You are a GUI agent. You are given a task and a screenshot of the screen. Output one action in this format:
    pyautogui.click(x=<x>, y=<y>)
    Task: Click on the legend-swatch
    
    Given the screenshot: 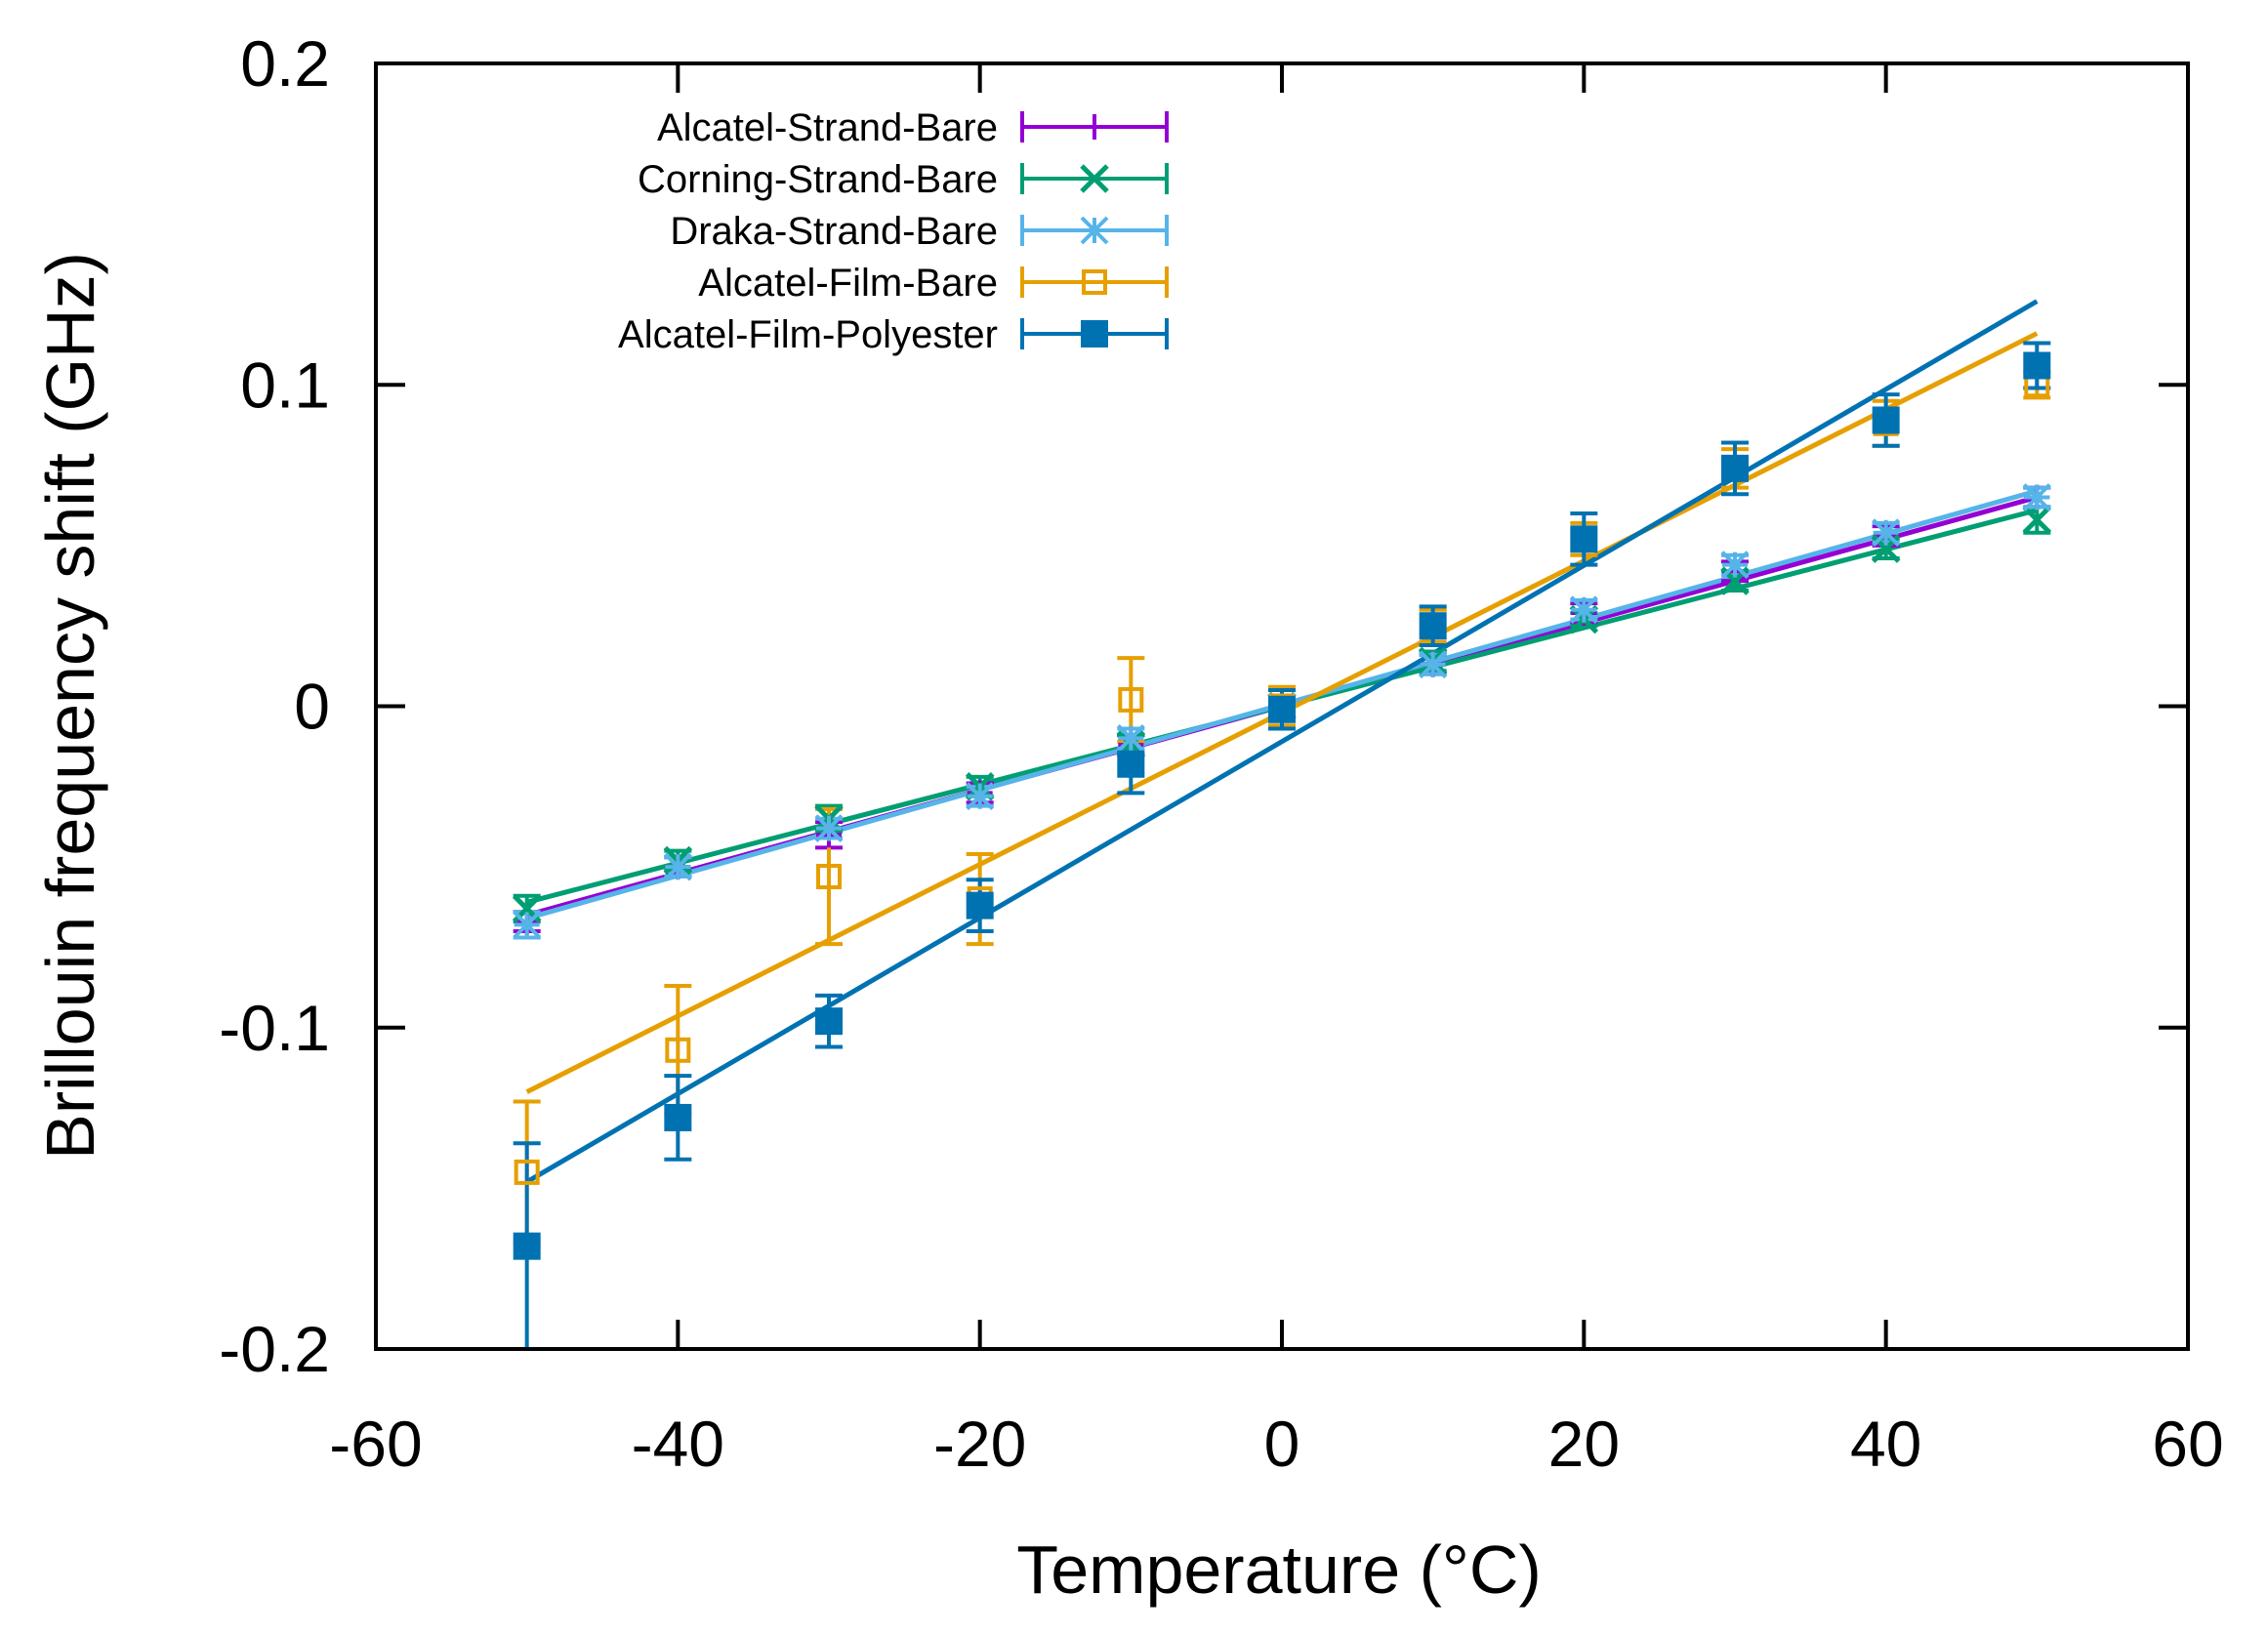 What is the action you would take?
    pyautogui.click(x=1094, y=282)
    